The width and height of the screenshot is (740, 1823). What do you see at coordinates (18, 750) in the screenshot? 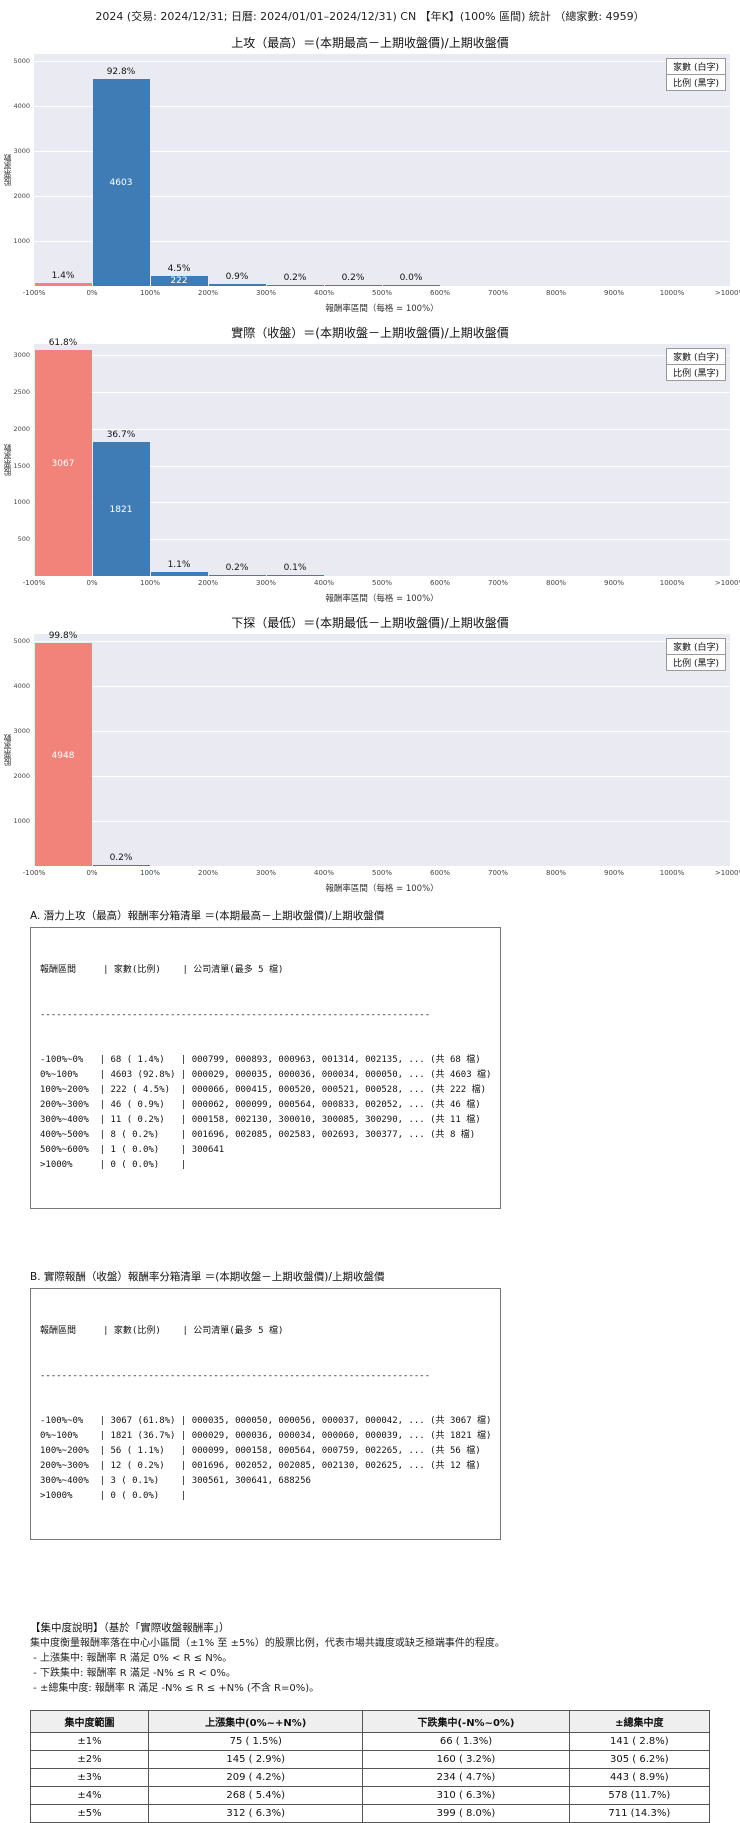
I see `y-axis-ticks: 1000 2000 3000 4000 5000` at bounding box center [18, 750].